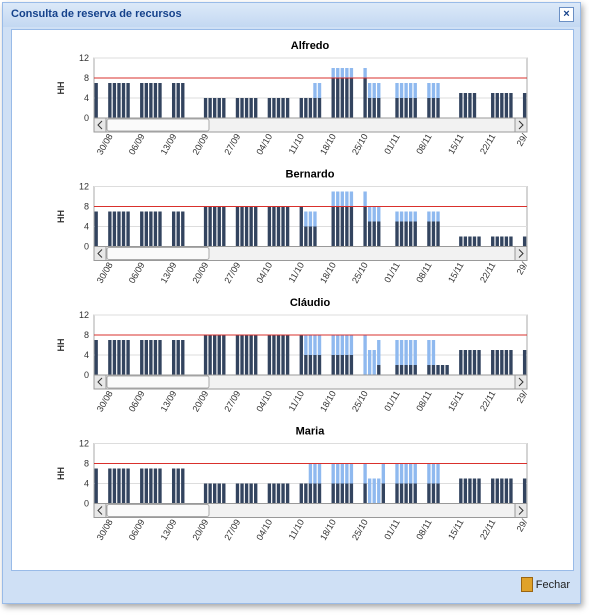 This screenshot has height=616, width=589. Describe the element at coordinates (291, 15) in the screenshot. I see `title-bar: Consulta de reserva de recursos ×` at that location.